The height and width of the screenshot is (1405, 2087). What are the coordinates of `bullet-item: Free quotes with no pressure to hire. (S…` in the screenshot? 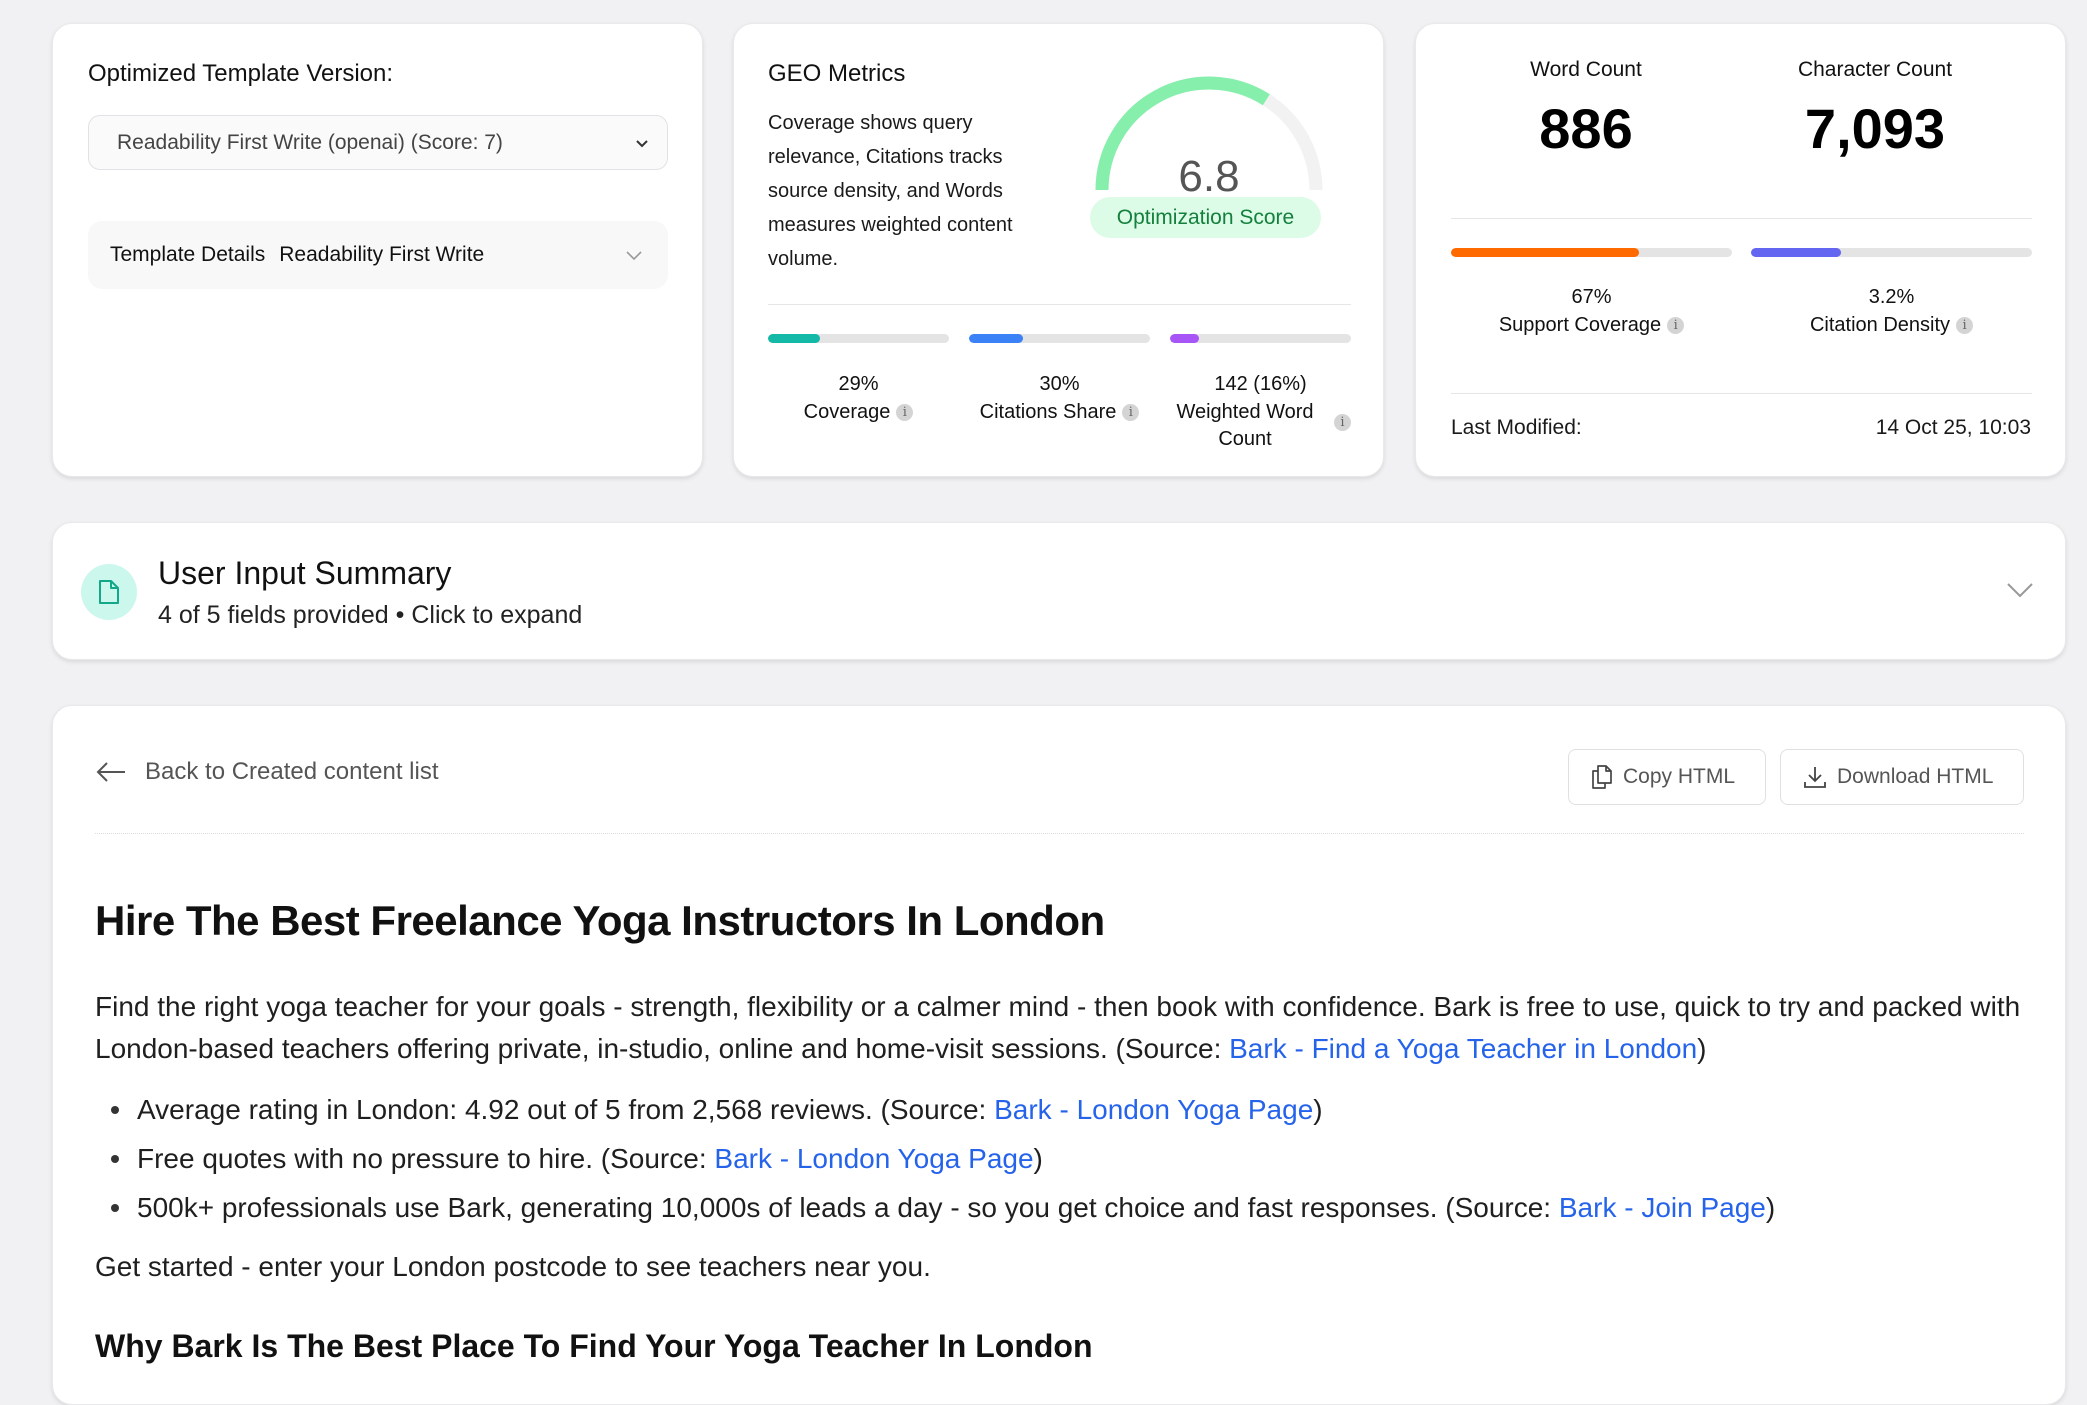 It's located at (1065, 1158).